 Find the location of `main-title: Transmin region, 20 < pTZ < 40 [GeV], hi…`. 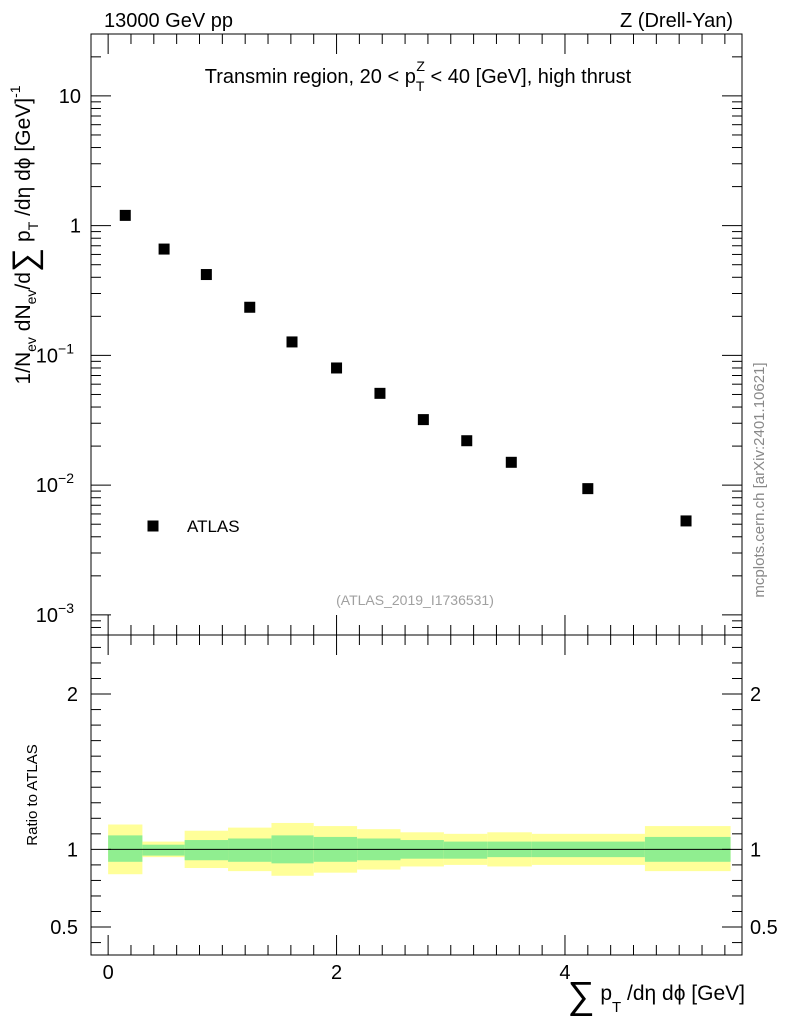

main-title: Transmin region, 20 < pTZ < 40 [GeV], hi… is located at coordinates (418, 76).